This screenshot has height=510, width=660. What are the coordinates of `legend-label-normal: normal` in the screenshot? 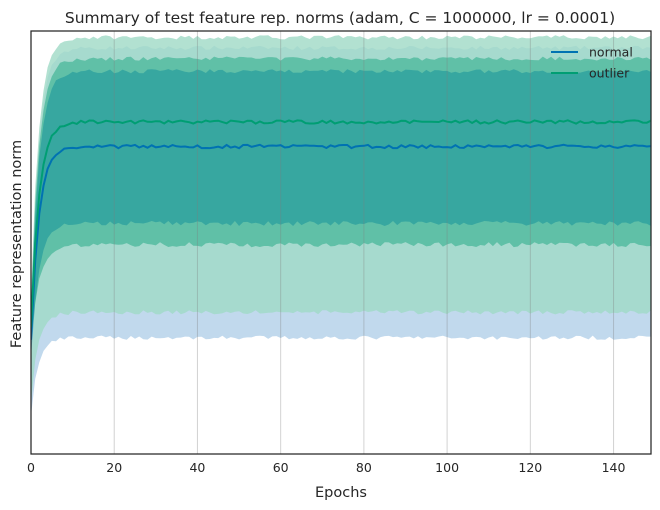 It's located at (611, 52).